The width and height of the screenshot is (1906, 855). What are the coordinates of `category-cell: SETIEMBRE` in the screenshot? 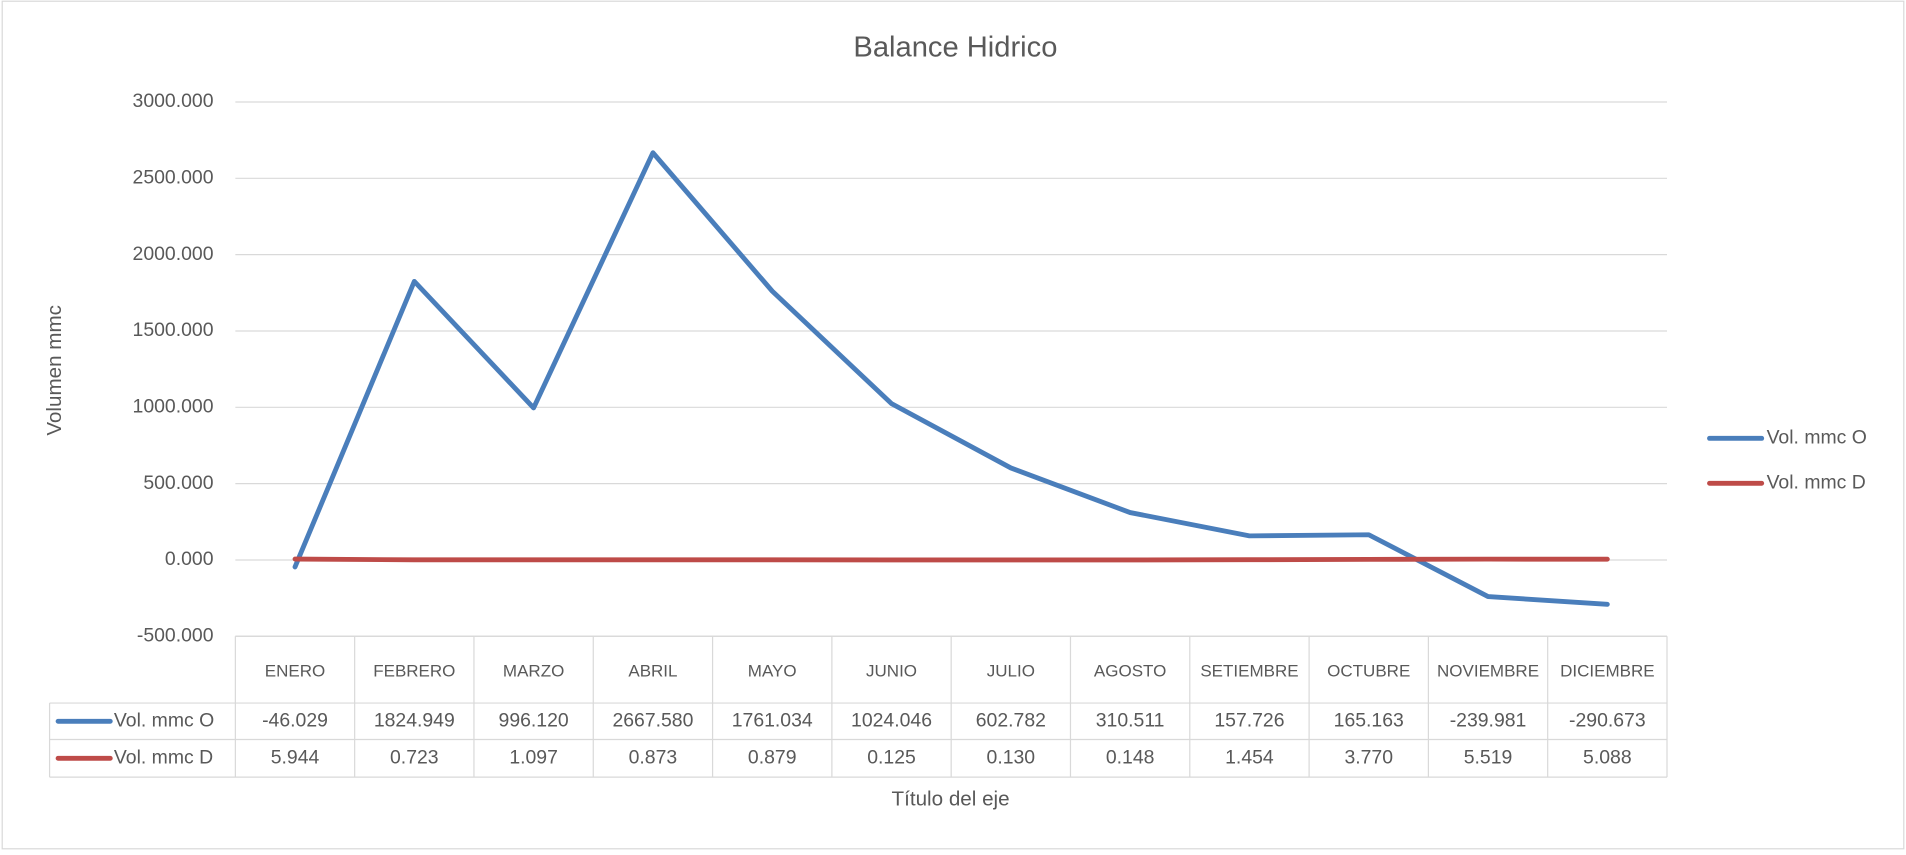 It's located at (1249, 669).